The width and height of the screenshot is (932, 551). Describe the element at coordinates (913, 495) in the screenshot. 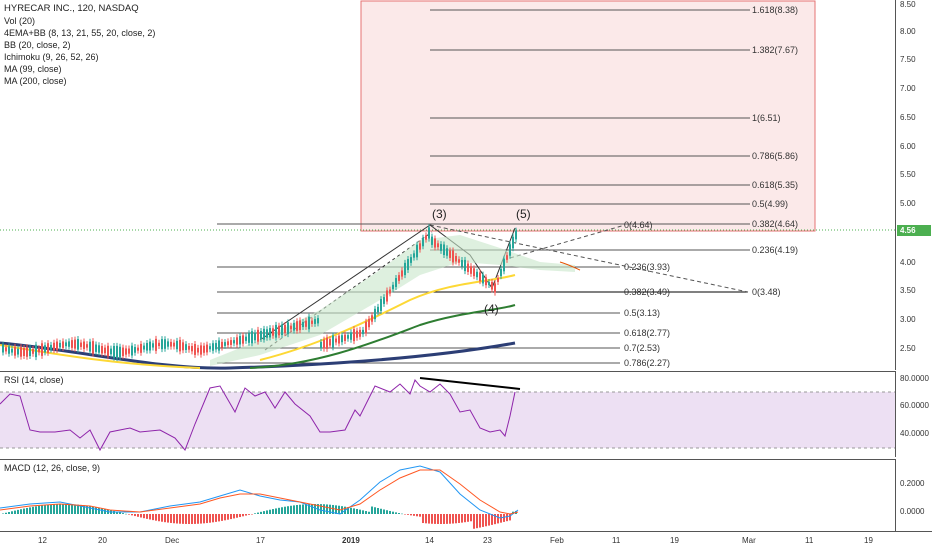

I see `macd-axis: 0.2000 0.0000` at that location.